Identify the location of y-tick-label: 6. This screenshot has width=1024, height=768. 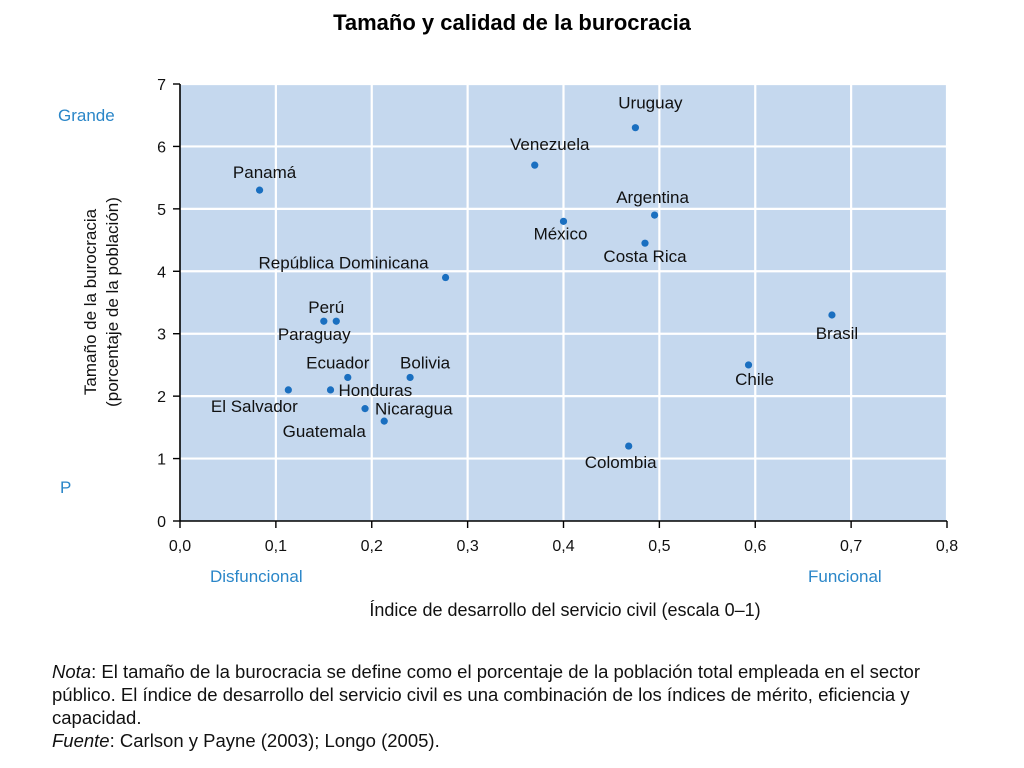
(161, 147).